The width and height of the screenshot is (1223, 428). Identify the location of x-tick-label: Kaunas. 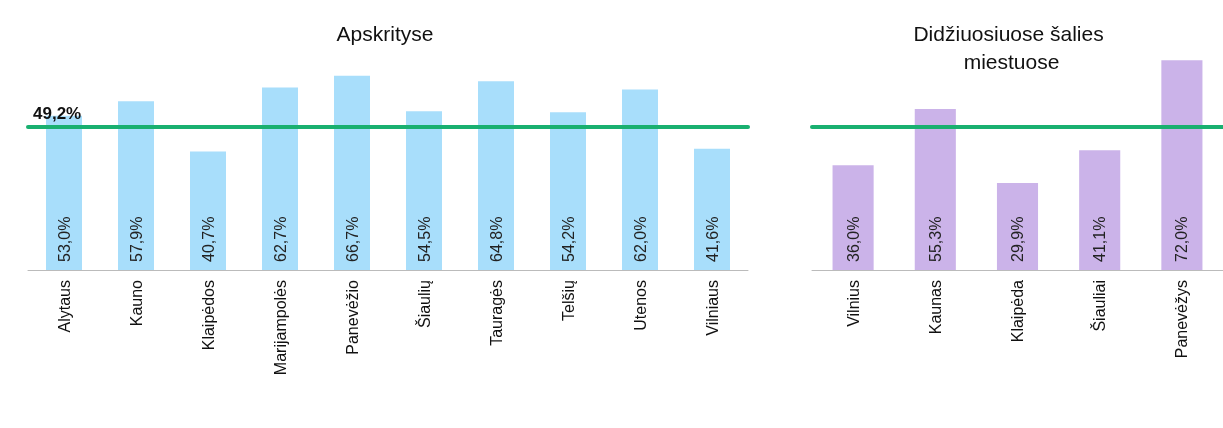
(935, 307).